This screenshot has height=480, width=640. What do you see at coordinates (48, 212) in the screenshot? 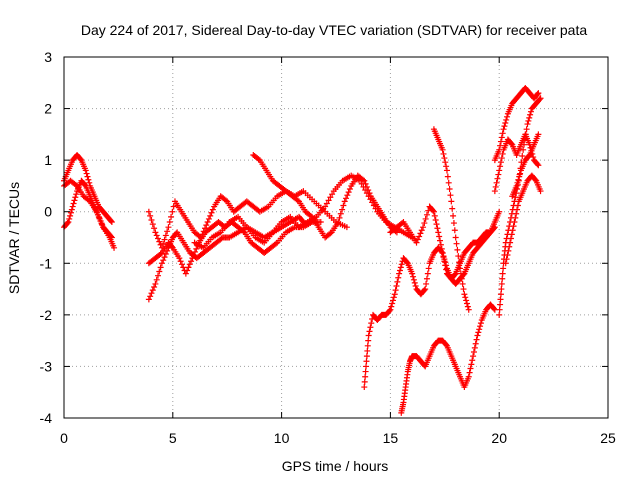
I see `y-tick-label: 0` at bounding box center [48, 212].